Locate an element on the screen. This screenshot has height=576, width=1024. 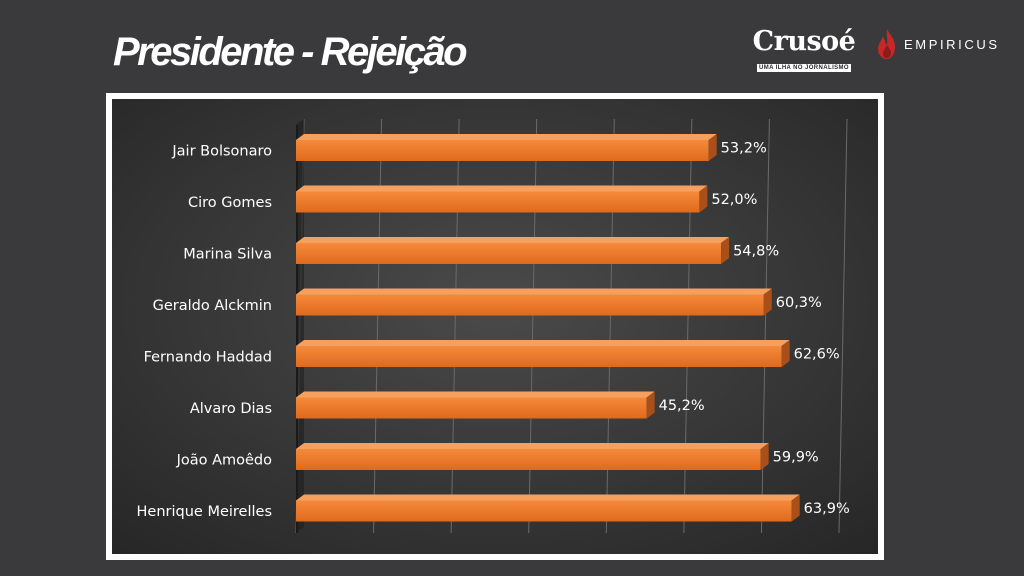
crusoe-logo: Crusoé UMA ILHA NO JORNALISMO is located at coordinates (804, 51).